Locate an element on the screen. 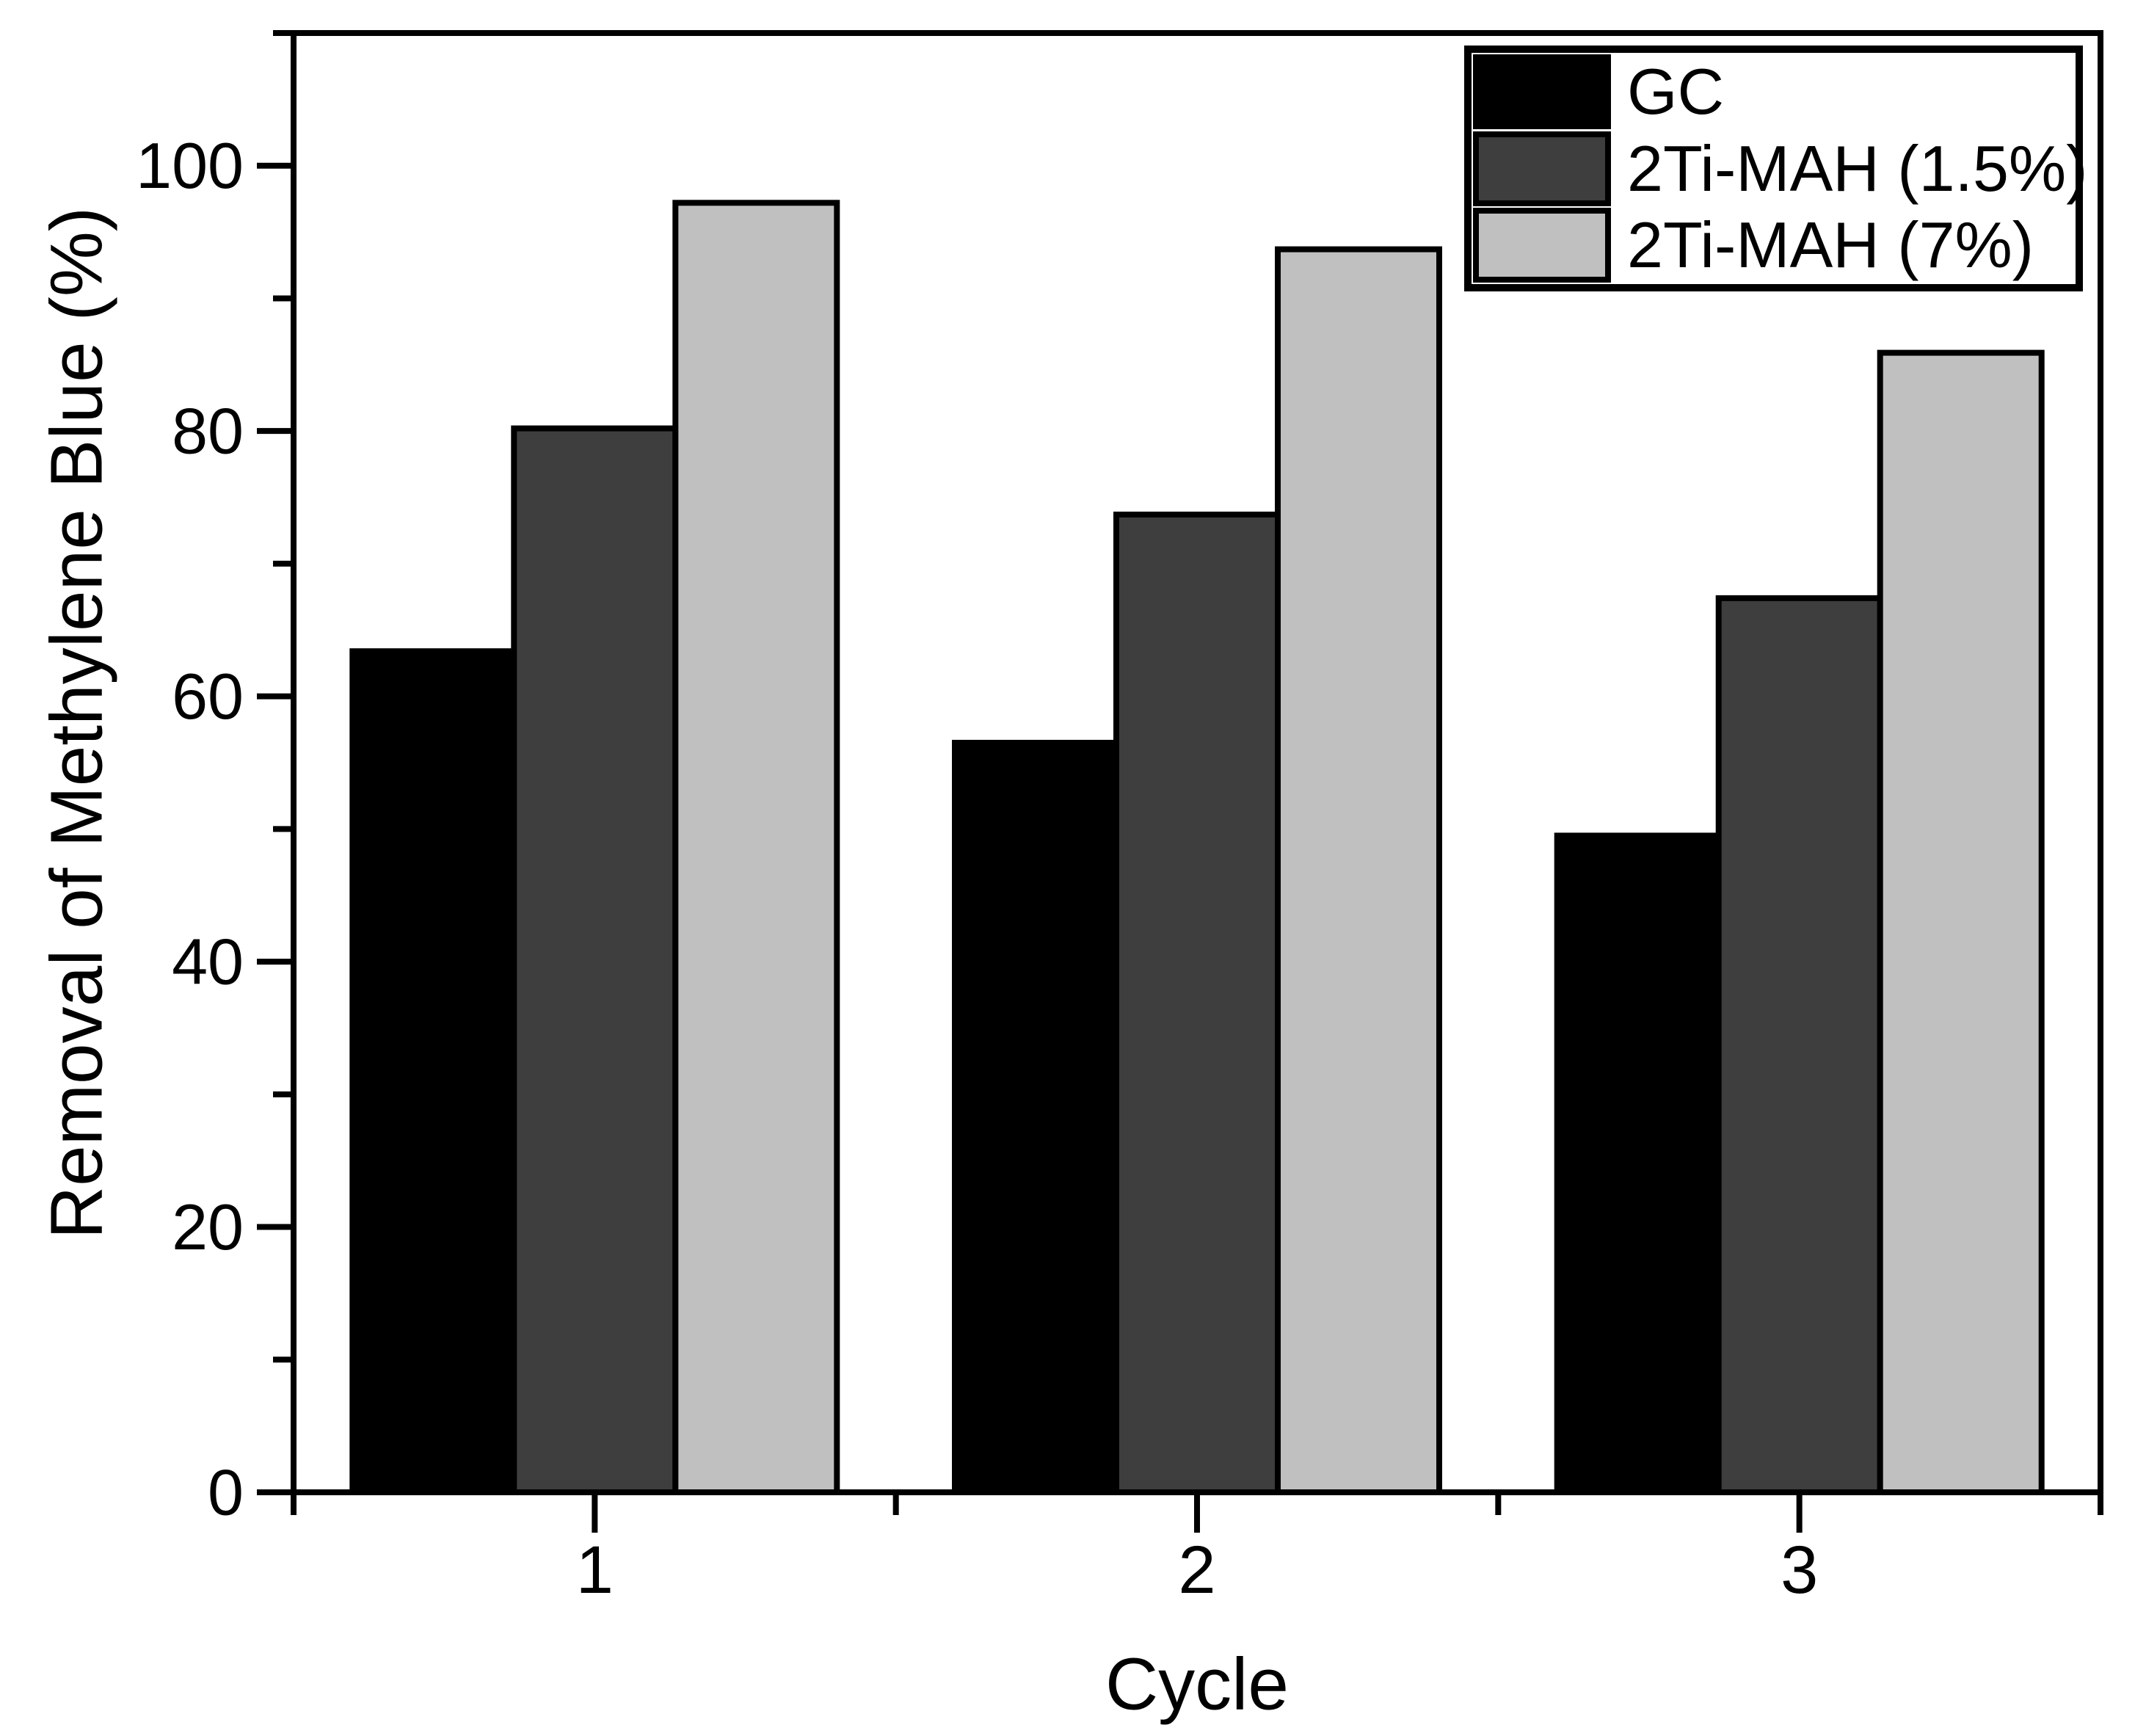 The image size is (2135, 1736). legend: GC 2Ti-MAH (1.5%) 2Ti-MAH (7%) is located at coordinates (1776, 168).